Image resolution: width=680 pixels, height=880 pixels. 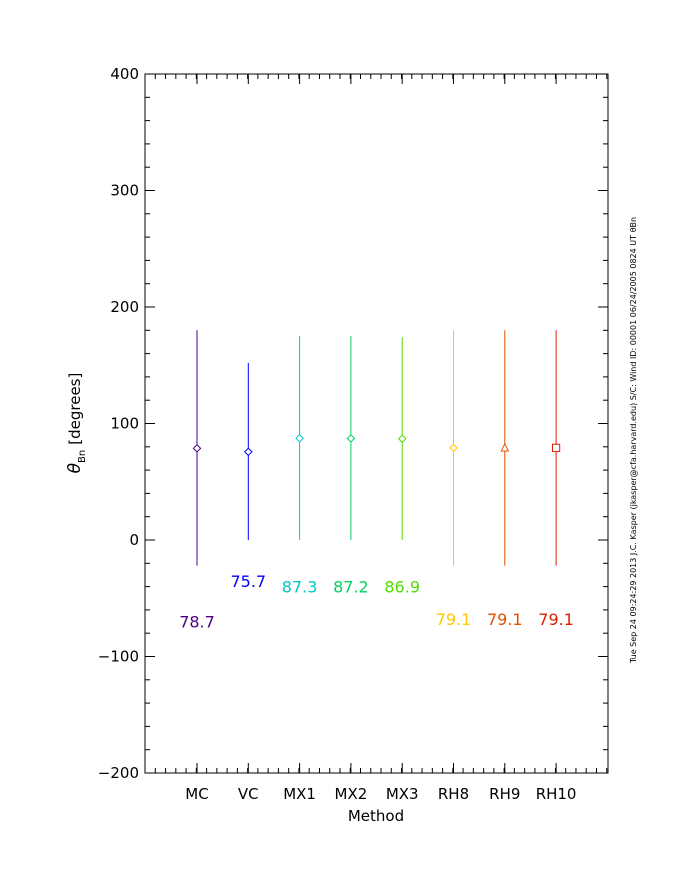 I want to click on y-tick-label: 200, so click(x=124, y=307).